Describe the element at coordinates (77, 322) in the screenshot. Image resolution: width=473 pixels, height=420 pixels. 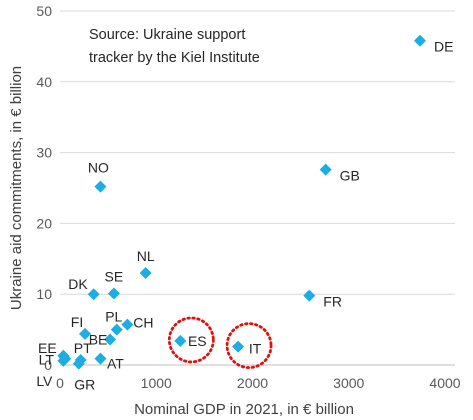
I see `point-label-fi: FI` at that location.